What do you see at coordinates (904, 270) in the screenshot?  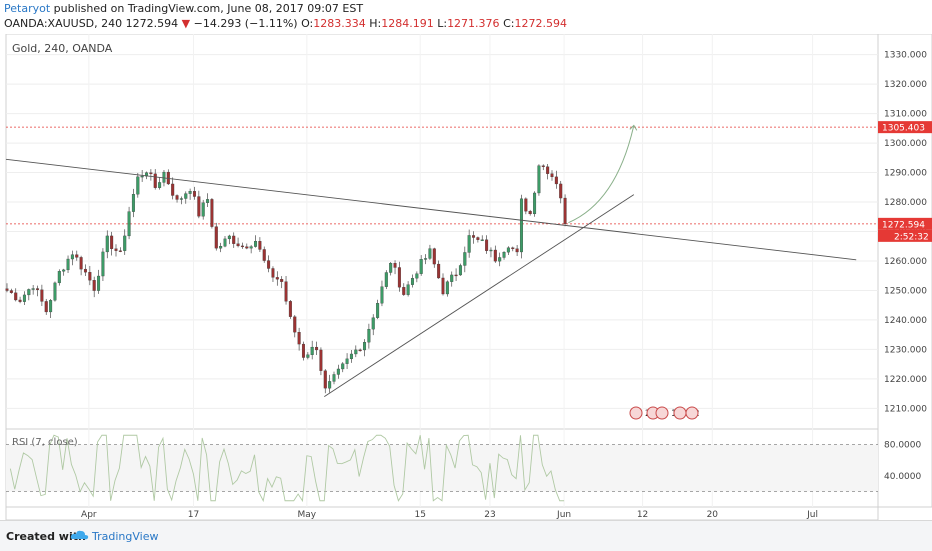 I see `price-axis` at bounding box center [904, 270].